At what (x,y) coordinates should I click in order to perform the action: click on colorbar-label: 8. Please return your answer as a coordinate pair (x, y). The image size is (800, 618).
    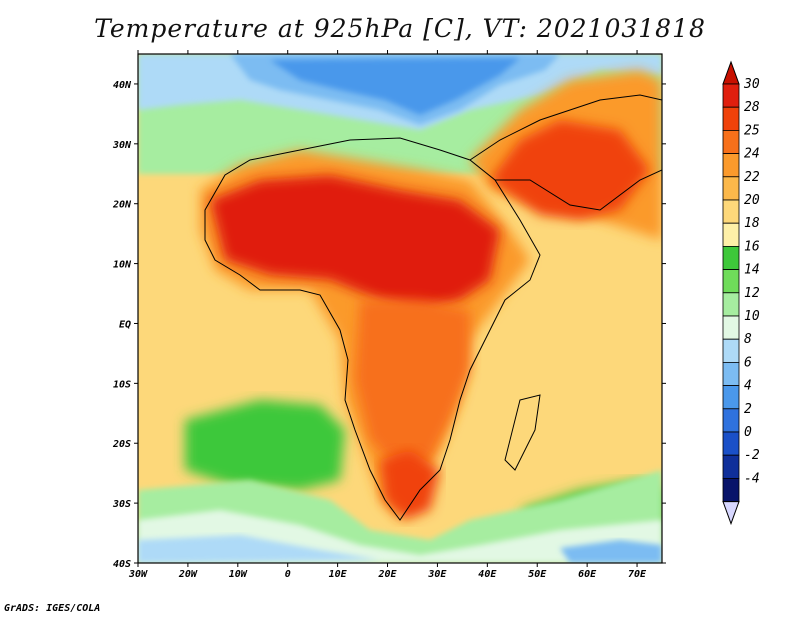
    Looking at the image, I should click on (748, 339).